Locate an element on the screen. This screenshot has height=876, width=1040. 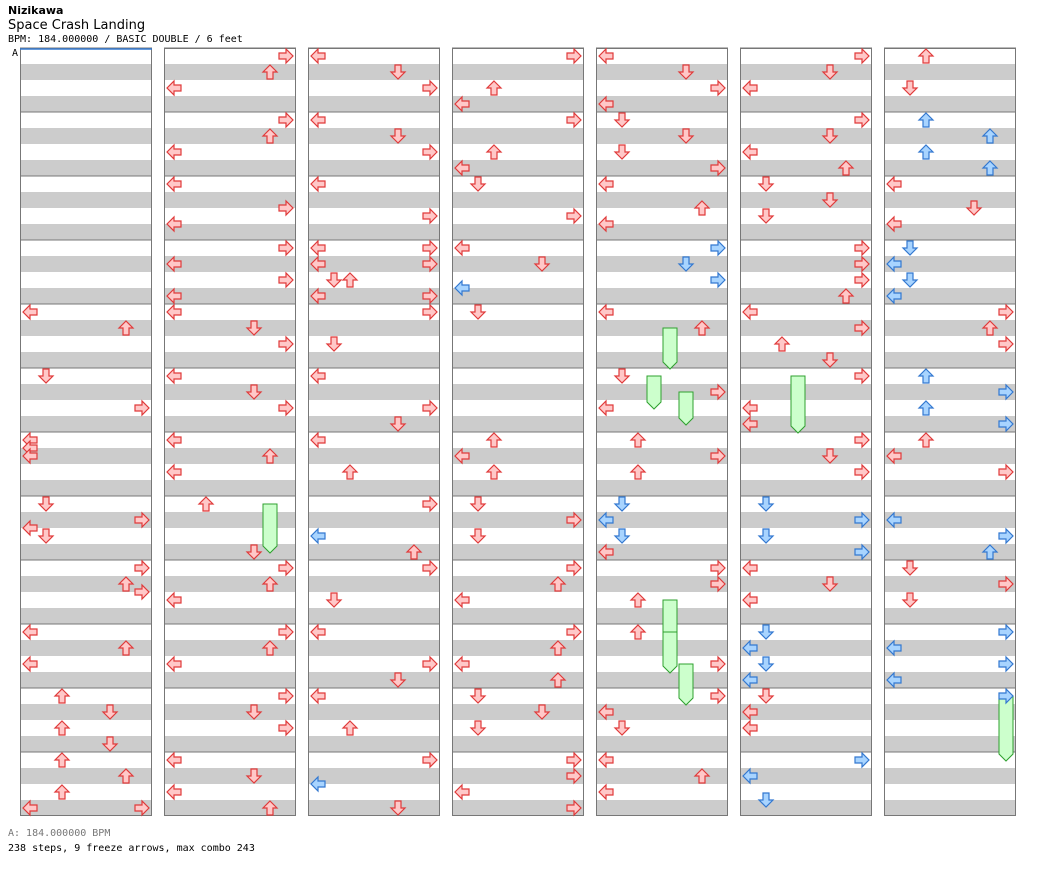
chart-column is located at coordinates (662, 431).